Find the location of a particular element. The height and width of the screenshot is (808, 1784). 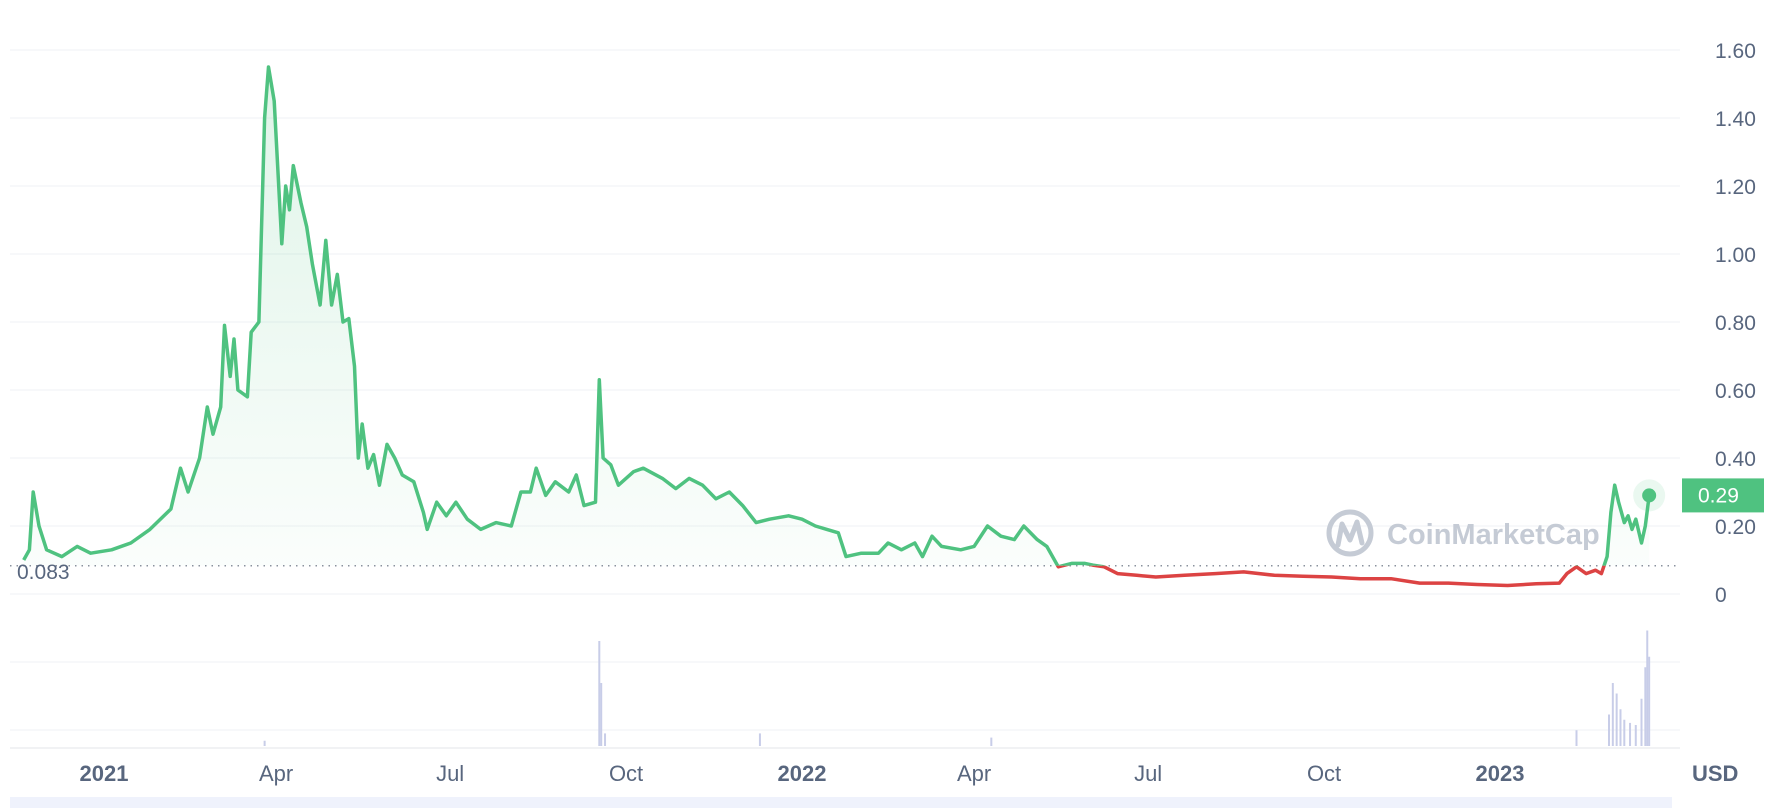

watermark-text: CoinMarketCap is located at coordinates (1493, 535).